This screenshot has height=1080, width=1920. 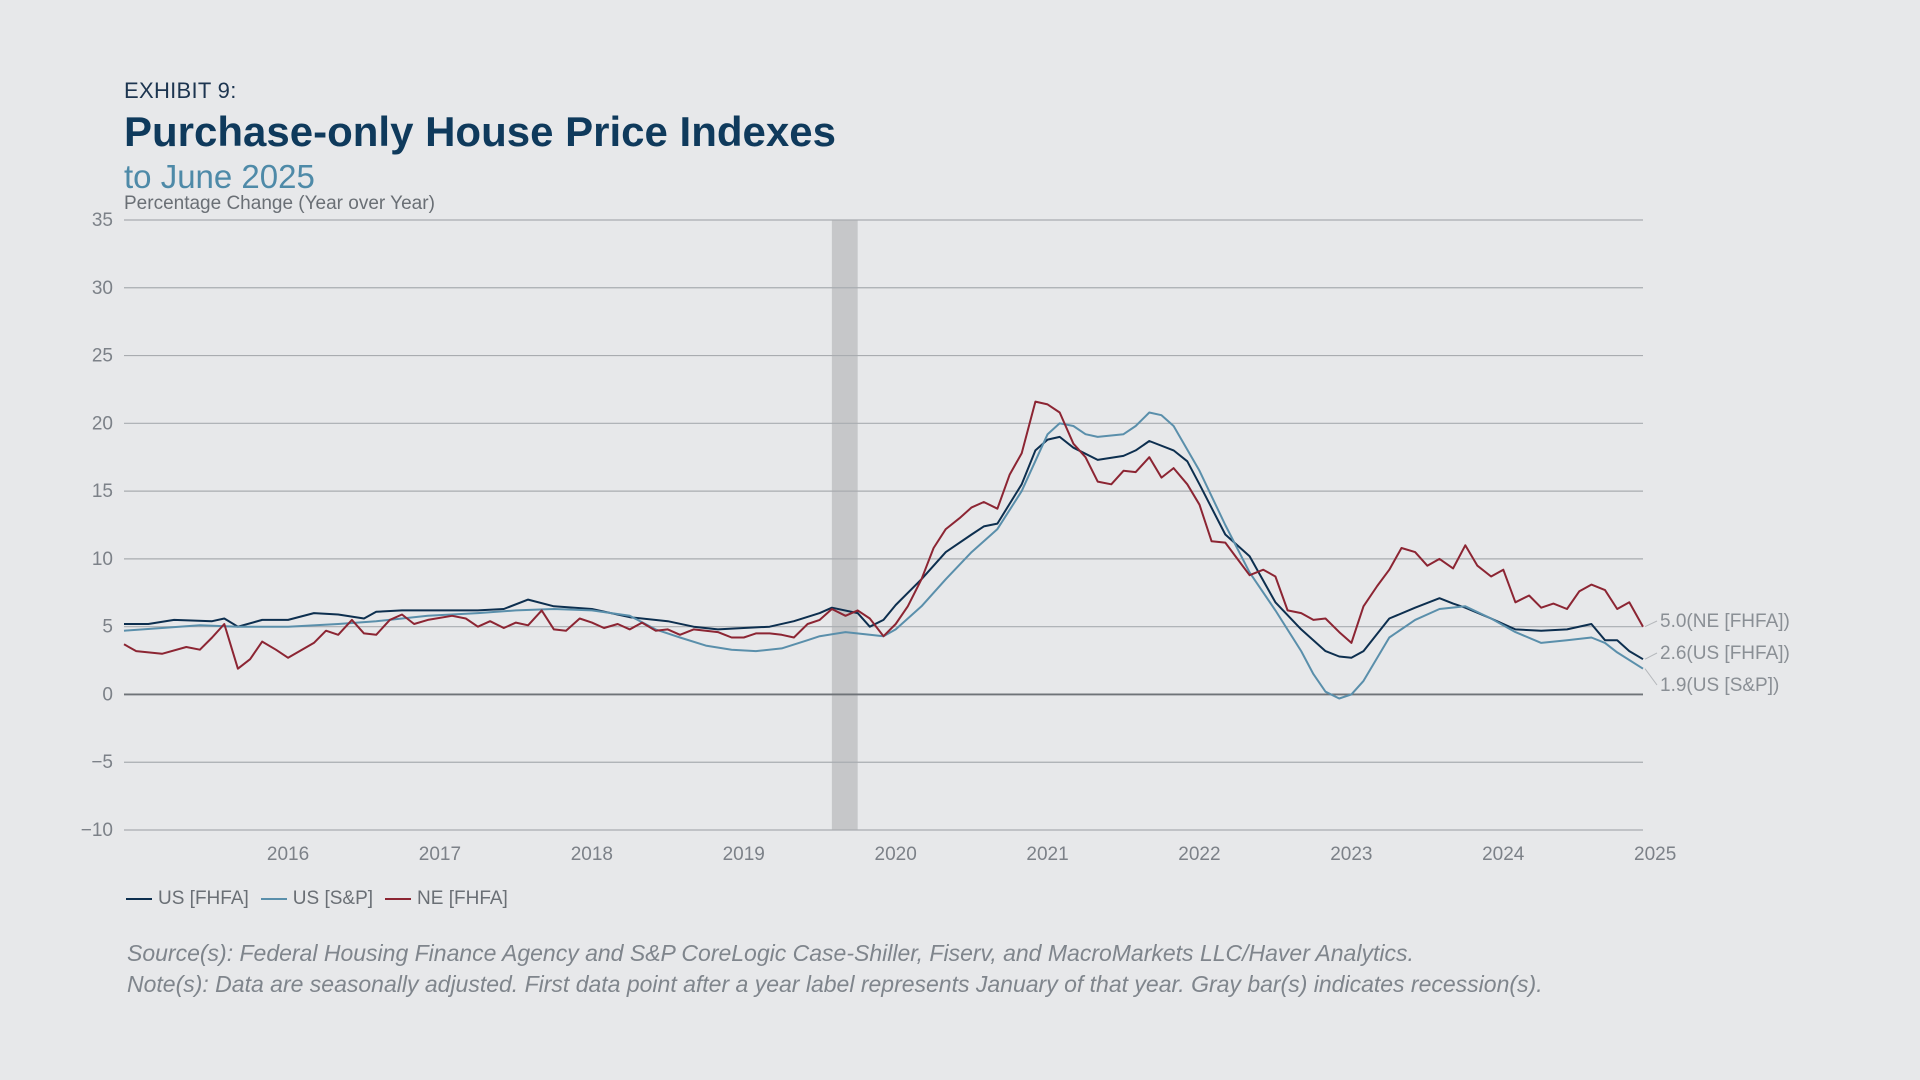 What do you see at coordinates (1725, 621) in the screenshot?
I see `end-value-label: 5.0(NE [FHFA])` at bounding box center [1725, 621].